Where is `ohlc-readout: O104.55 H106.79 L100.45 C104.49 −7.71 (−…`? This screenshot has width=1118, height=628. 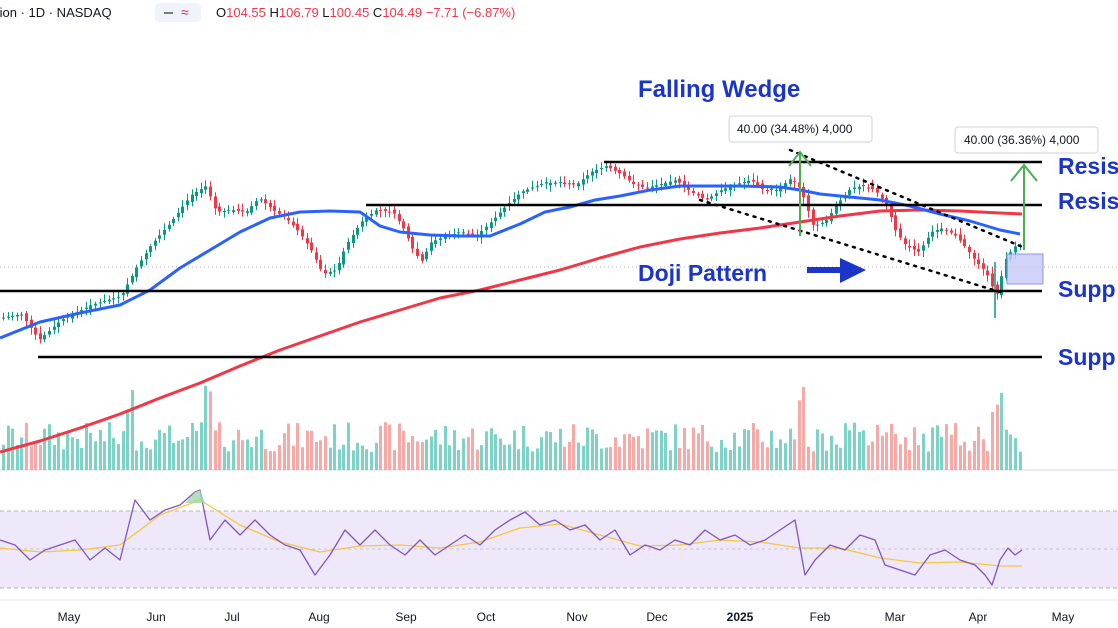 ohlc-readout: O104.55 H106.79 L100.45 C104.49 −7.71 (−… is located at coordinates (365, 12).